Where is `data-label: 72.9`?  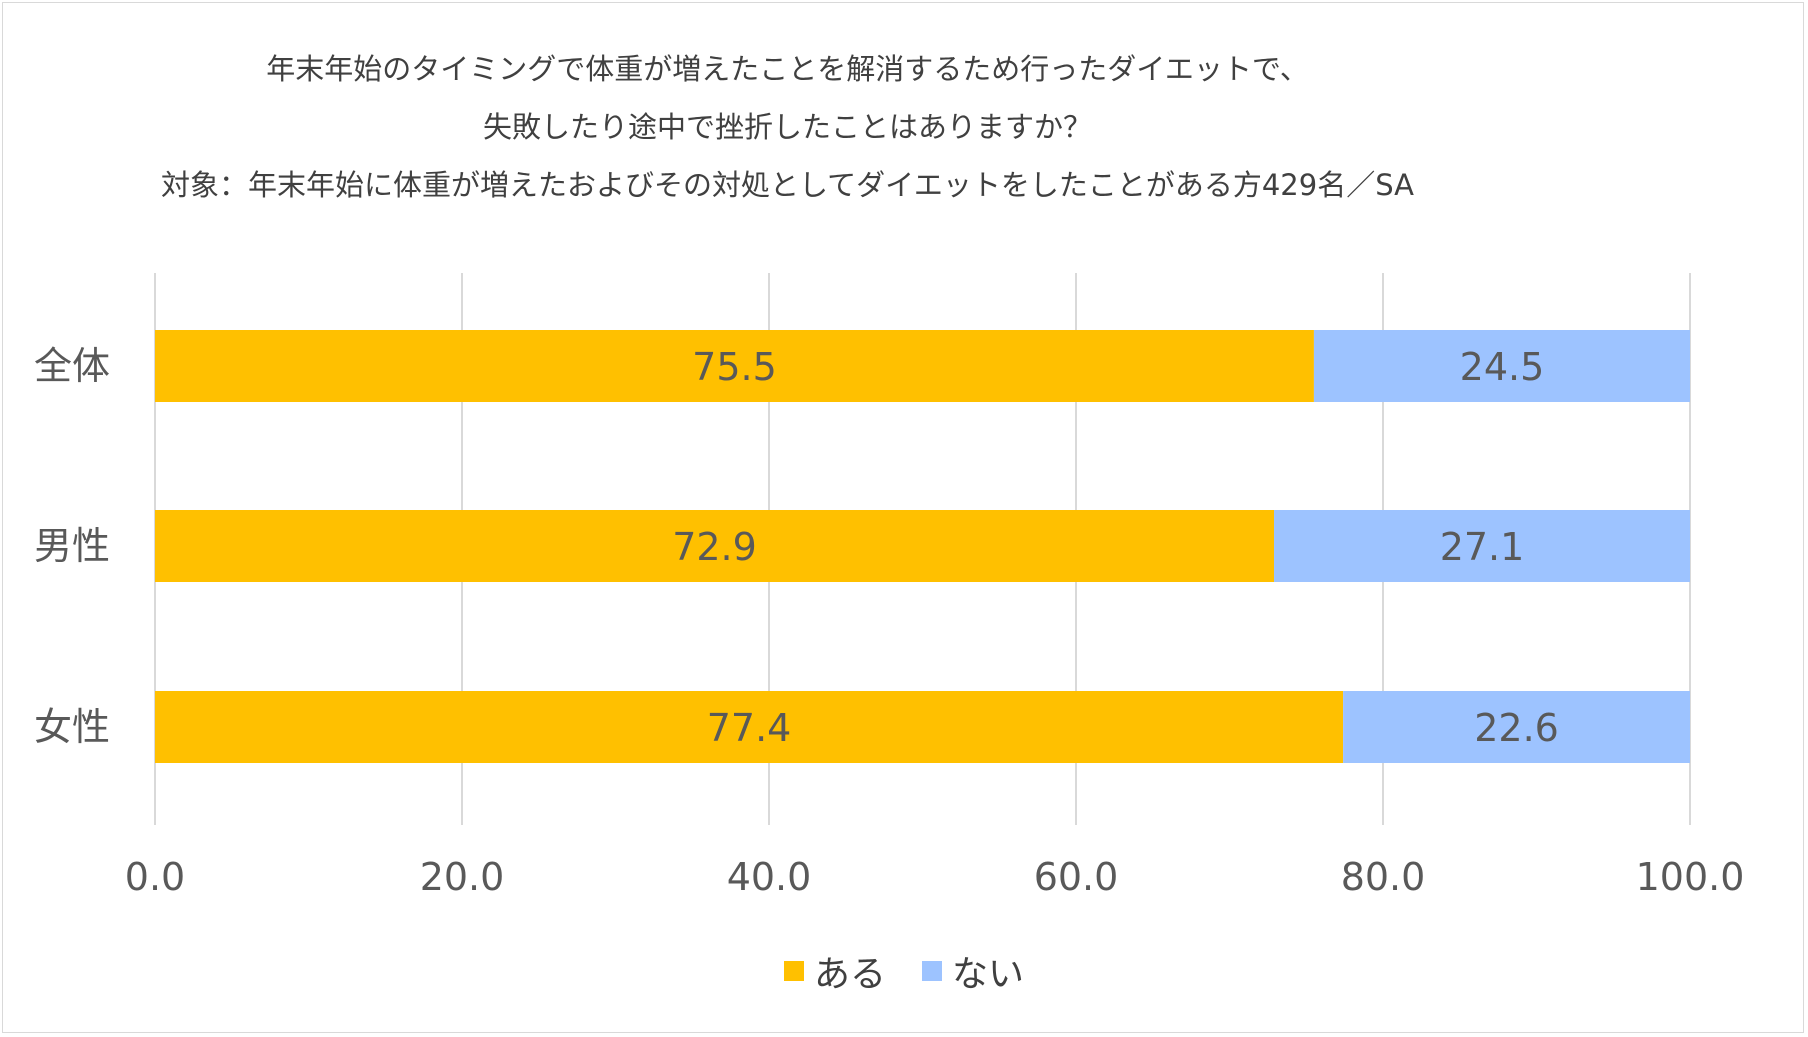
data-label: 72.9 is located at coordinates (714, 547).